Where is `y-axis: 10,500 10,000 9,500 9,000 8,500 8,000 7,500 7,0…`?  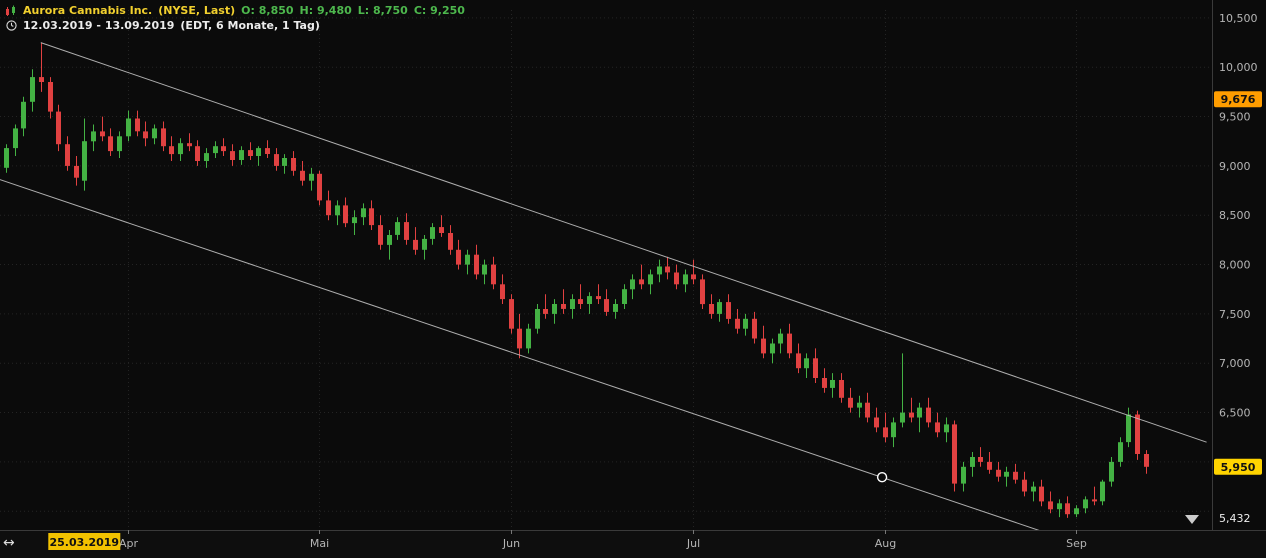 y-axis: 10,500 10,000 9,500 9,000 8,500 8,000 7,500 7,0… is located at coordinates (1238, 216).